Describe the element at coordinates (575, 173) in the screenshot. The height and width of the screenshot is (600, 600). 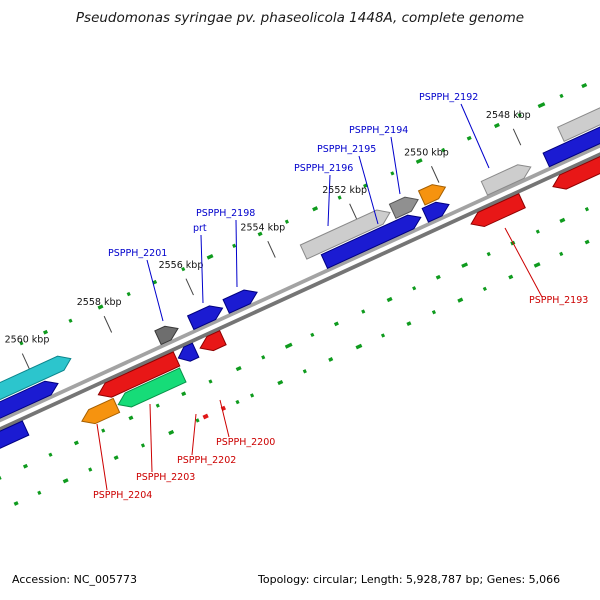
I see `gene-arrow-unlabeled-red-right` at that location.